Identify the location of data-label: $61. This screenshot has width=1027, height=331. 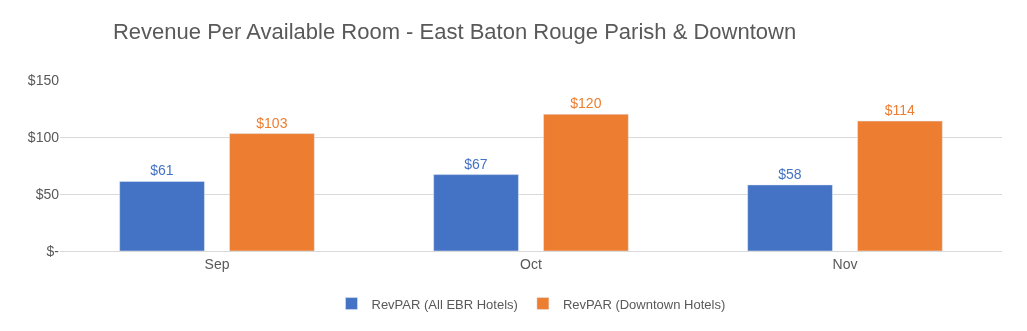
(162, 170).